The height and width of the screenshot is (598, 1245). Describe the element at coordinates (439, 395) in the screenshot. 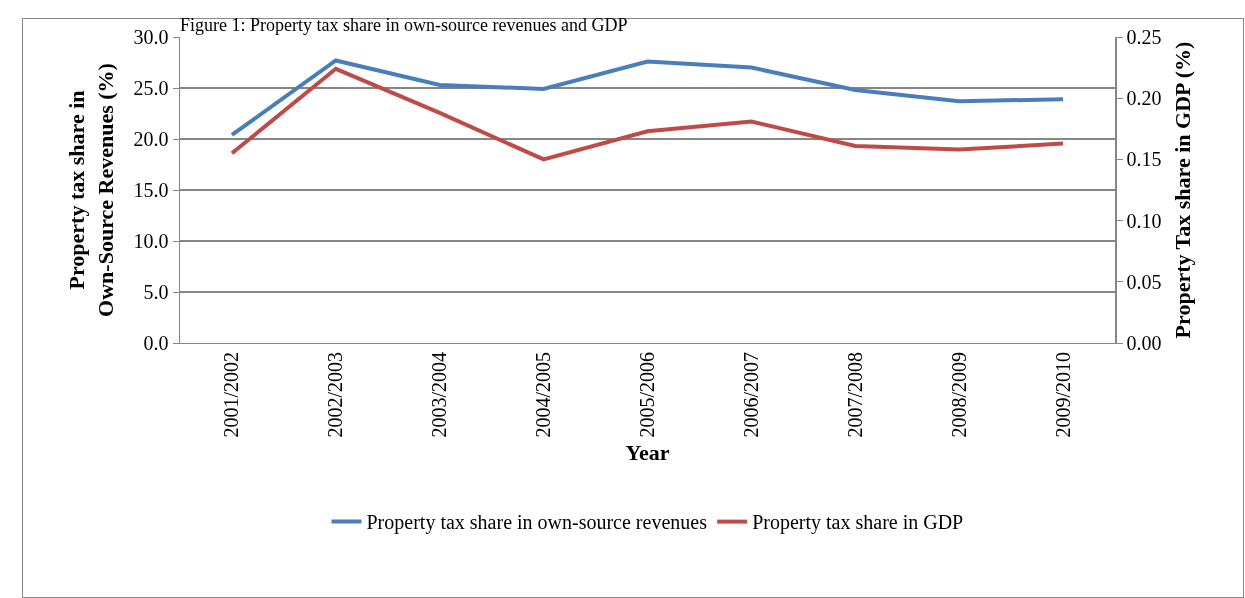

I see `x-tick-label: 2003/2004` at that location.